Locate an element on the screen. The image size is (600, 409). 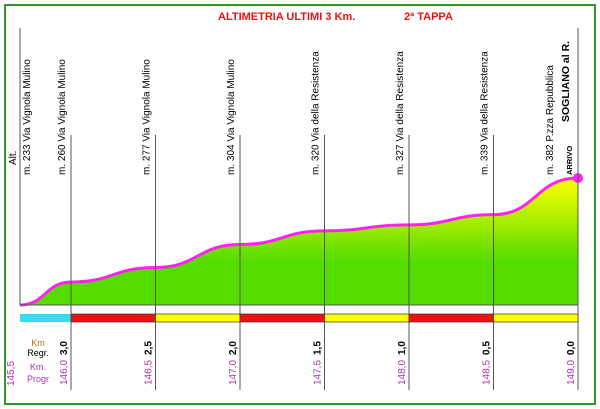
km-progr-value: 148,5 is located at coordinates (487, 372).